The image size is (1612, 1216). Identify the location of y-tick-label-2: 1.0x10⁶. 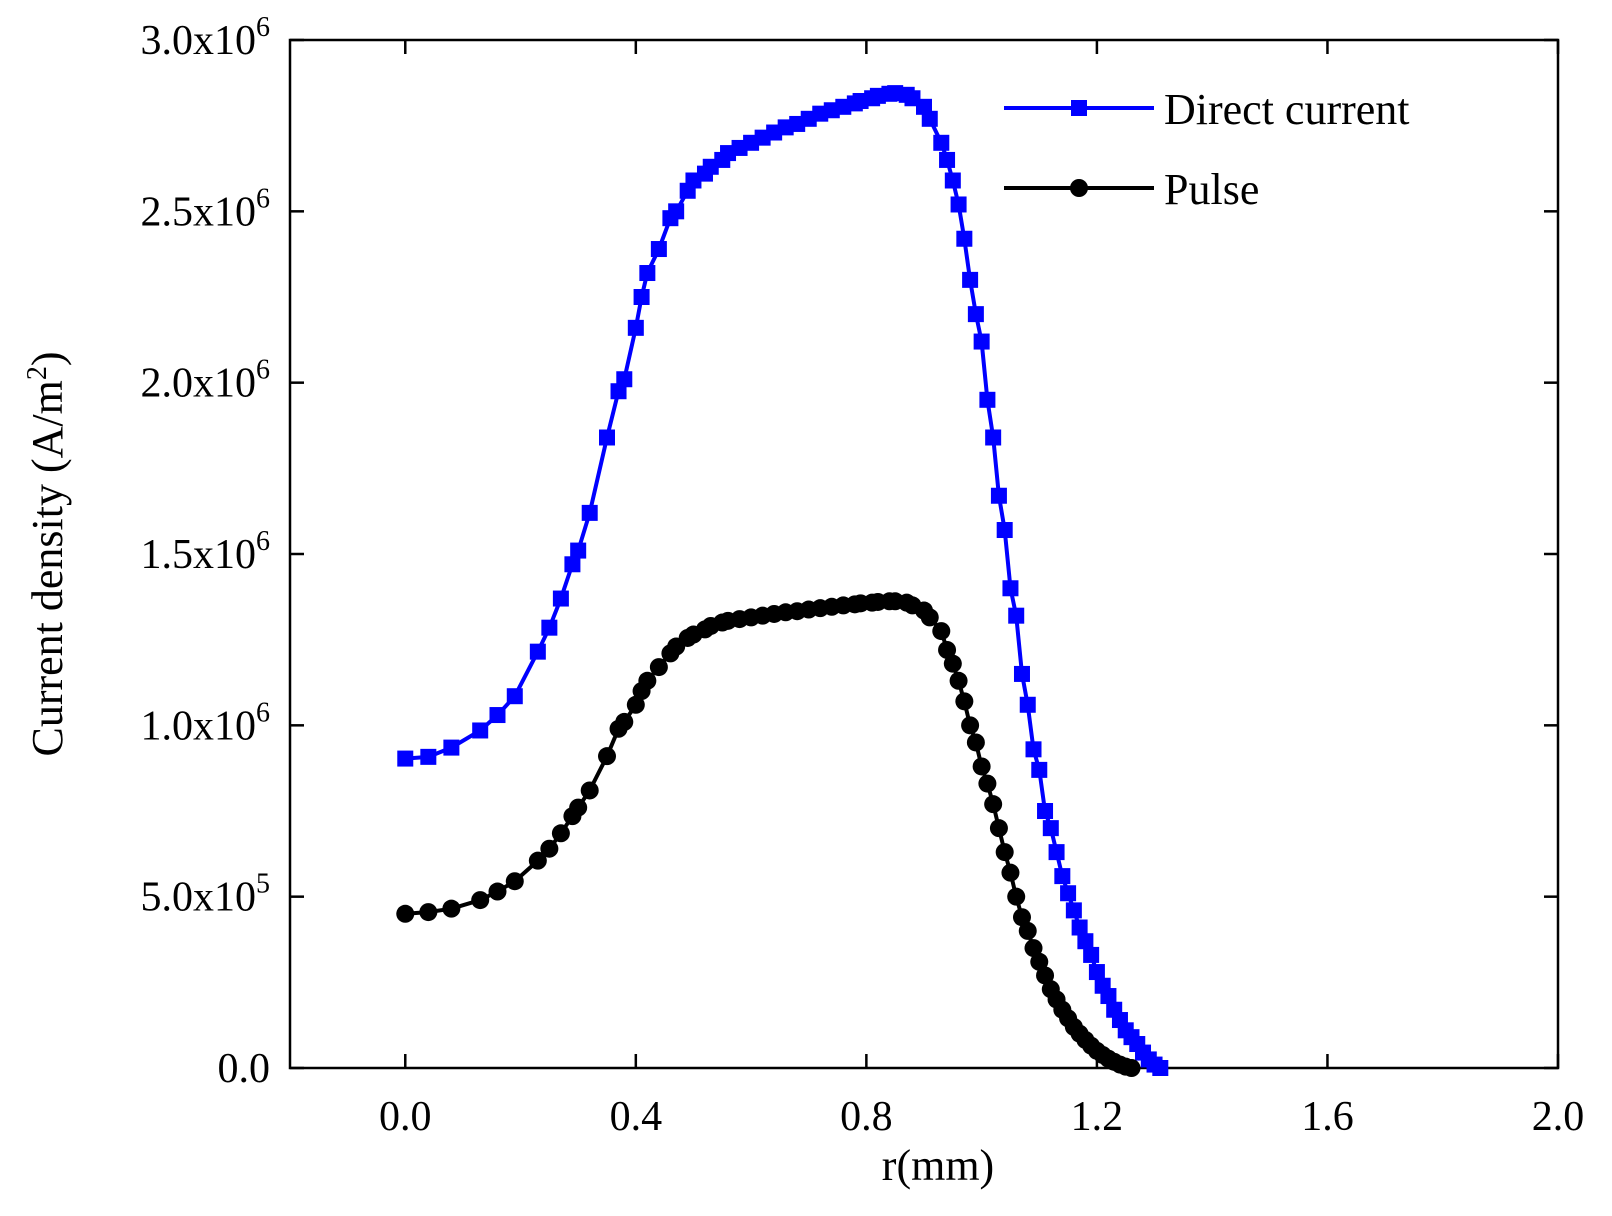
(206, 723).